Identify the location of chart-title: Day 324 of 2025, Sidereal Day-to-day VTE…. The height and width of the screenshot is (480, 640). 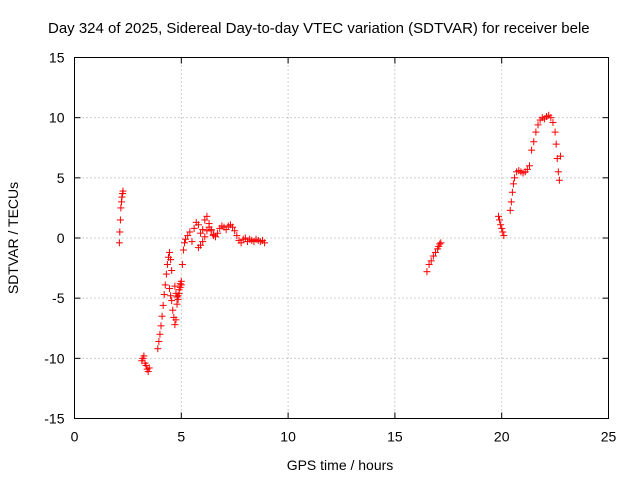
(319, 28).